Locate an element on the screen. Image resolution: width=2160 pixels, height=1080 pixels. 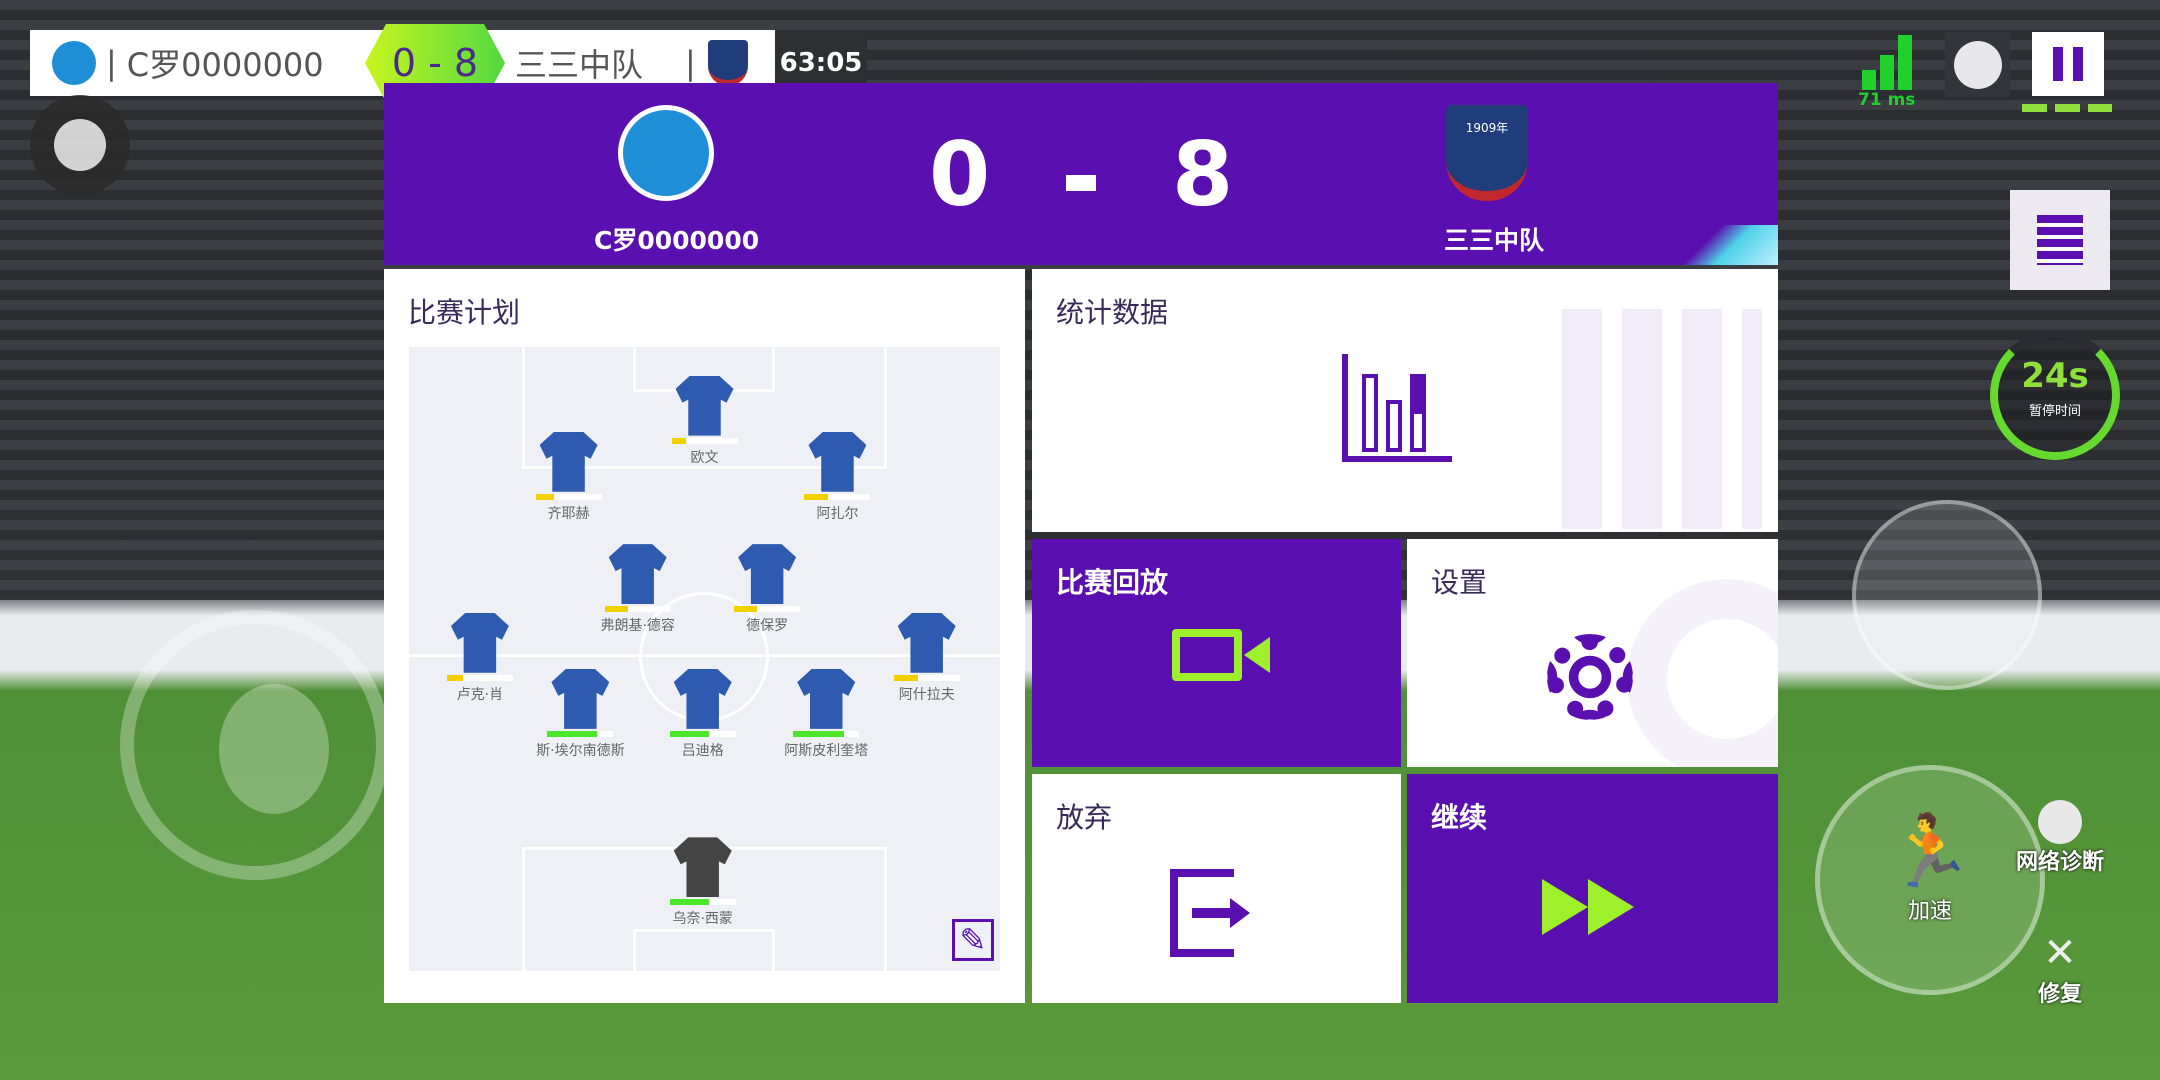
sprint-button: 🏃 加速 is located at coordinates (1930, 880).